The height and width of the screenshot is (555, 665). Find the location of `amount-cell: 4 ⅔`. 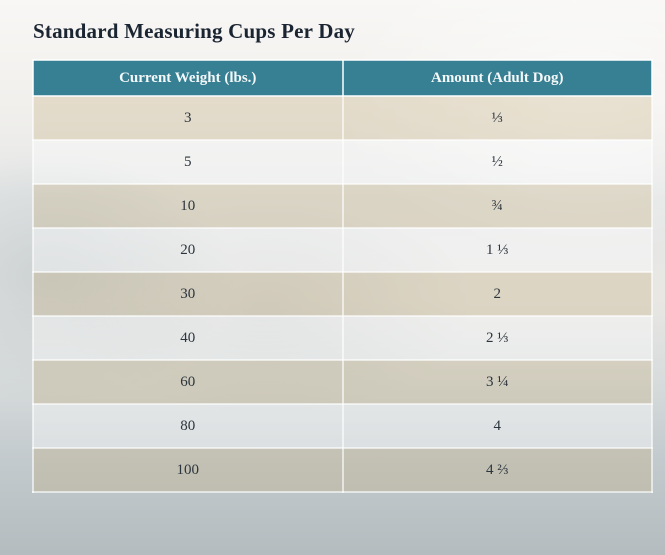

amount-cell: 4 ⅔ is located at coordinates (497, 470).